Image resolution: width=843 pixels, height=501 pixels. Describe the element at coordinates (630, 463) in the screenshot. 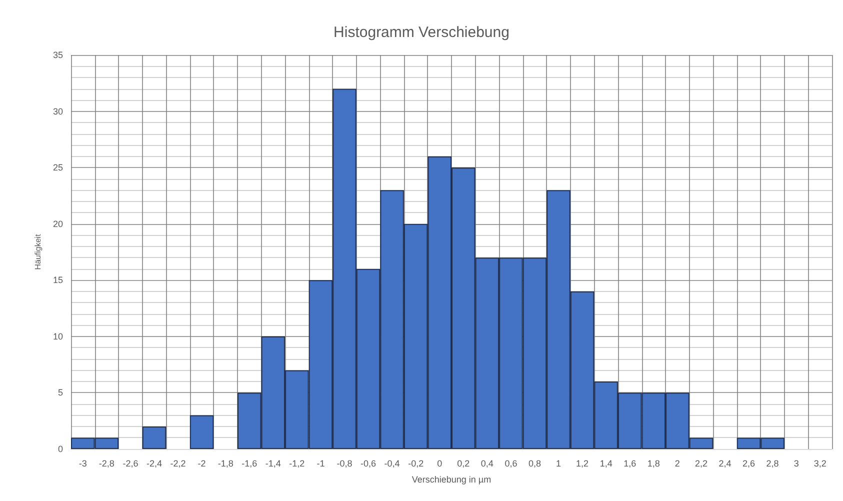

I see `x-tick-label: 1,6` at that location.